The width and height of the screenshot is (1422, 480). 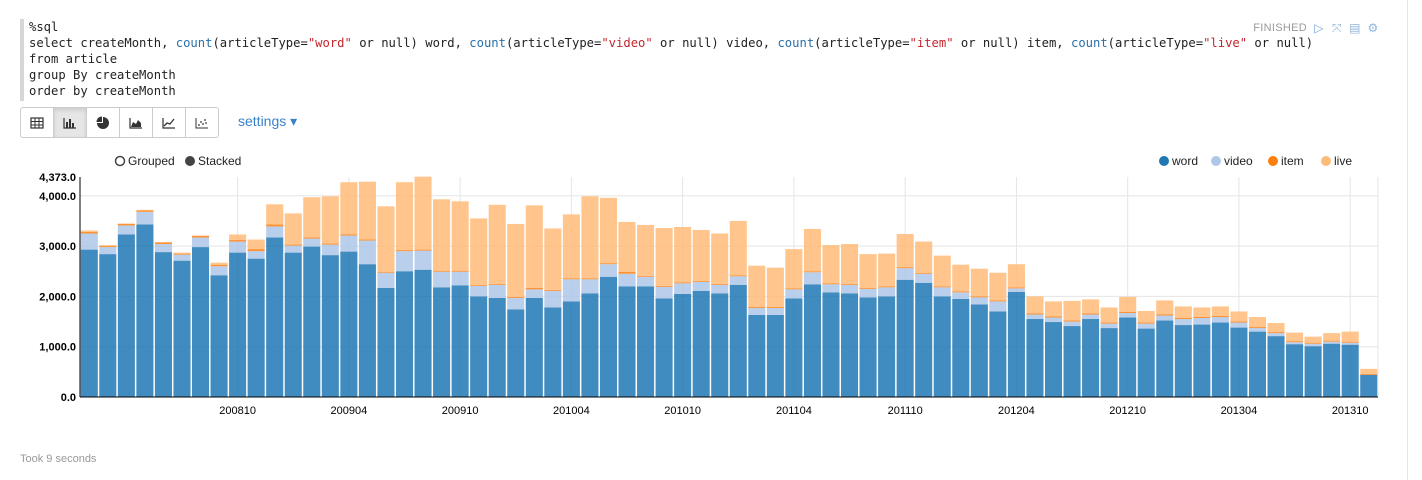 What do you see at coordinates (1319, 28) in the screenshot?
I see `run-icon: ▷` at bounding box center [1319, 28].